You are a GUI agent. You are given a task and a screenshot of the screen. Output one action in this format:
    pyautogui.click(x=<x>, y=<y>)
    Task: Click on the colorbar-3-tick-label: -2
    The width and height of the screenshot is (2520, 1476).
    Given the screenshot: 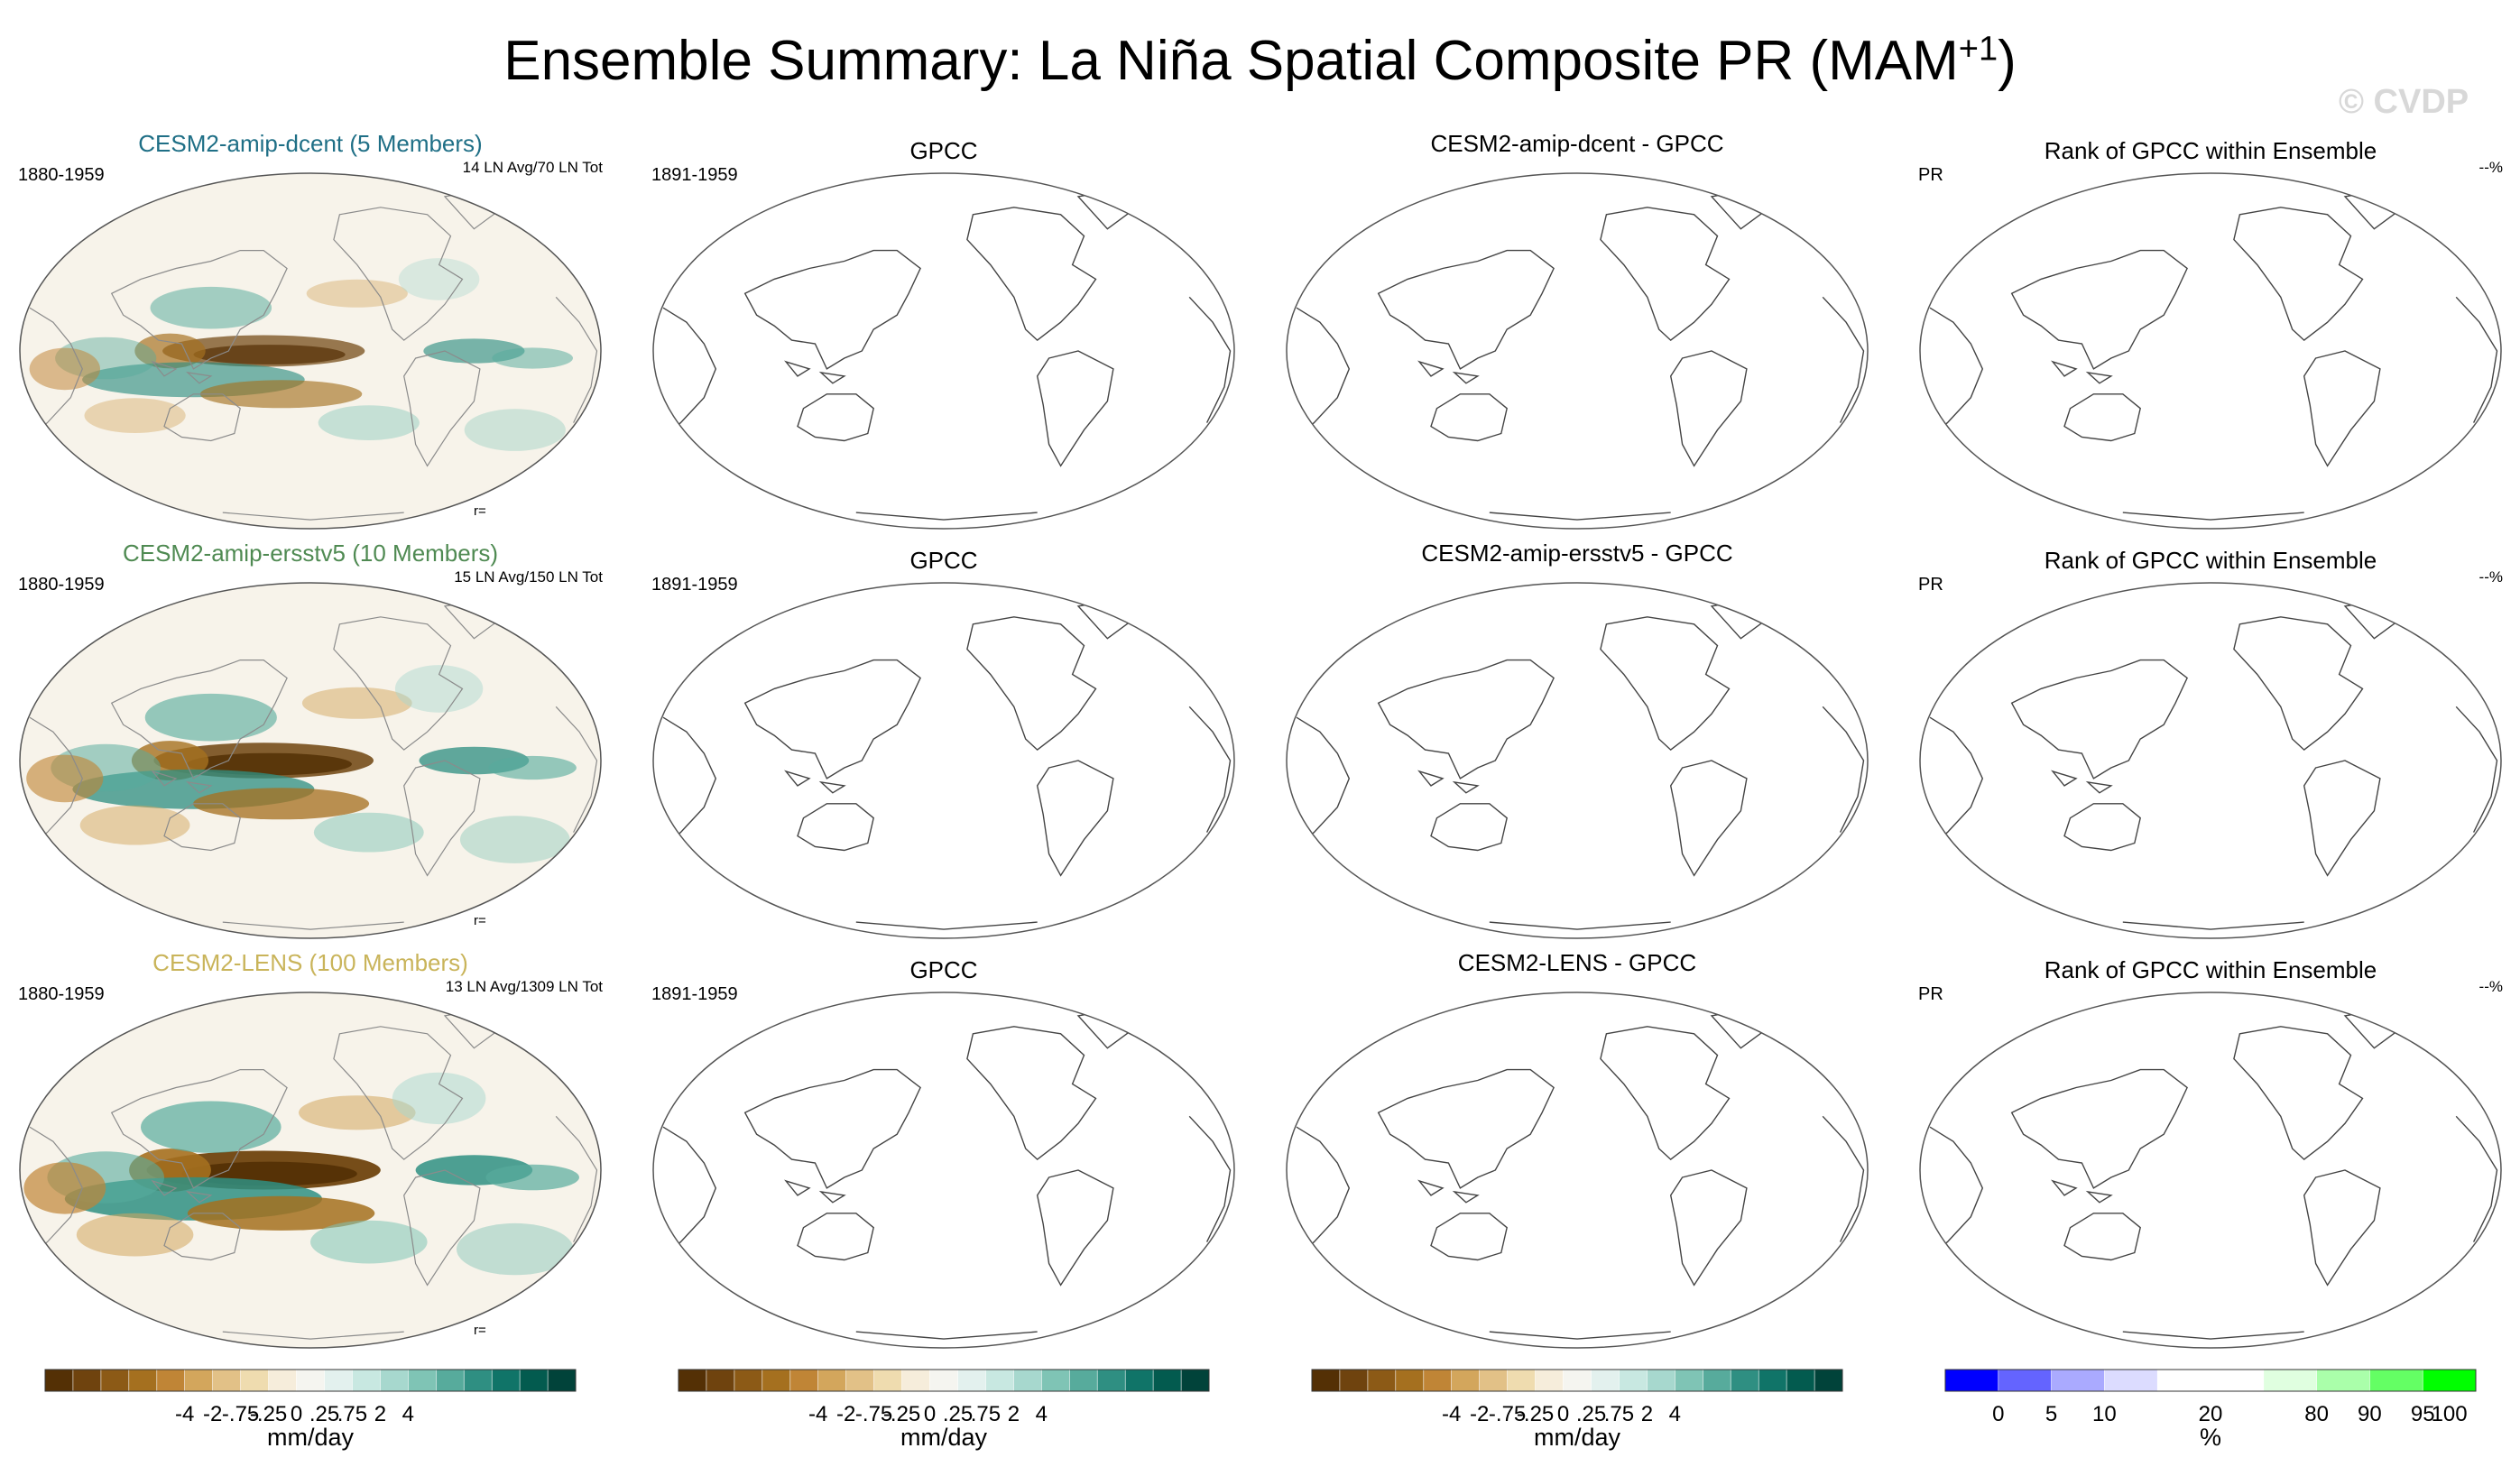 What is the action you would take?
    pyautogui.click(x=1479, y=1414)
    